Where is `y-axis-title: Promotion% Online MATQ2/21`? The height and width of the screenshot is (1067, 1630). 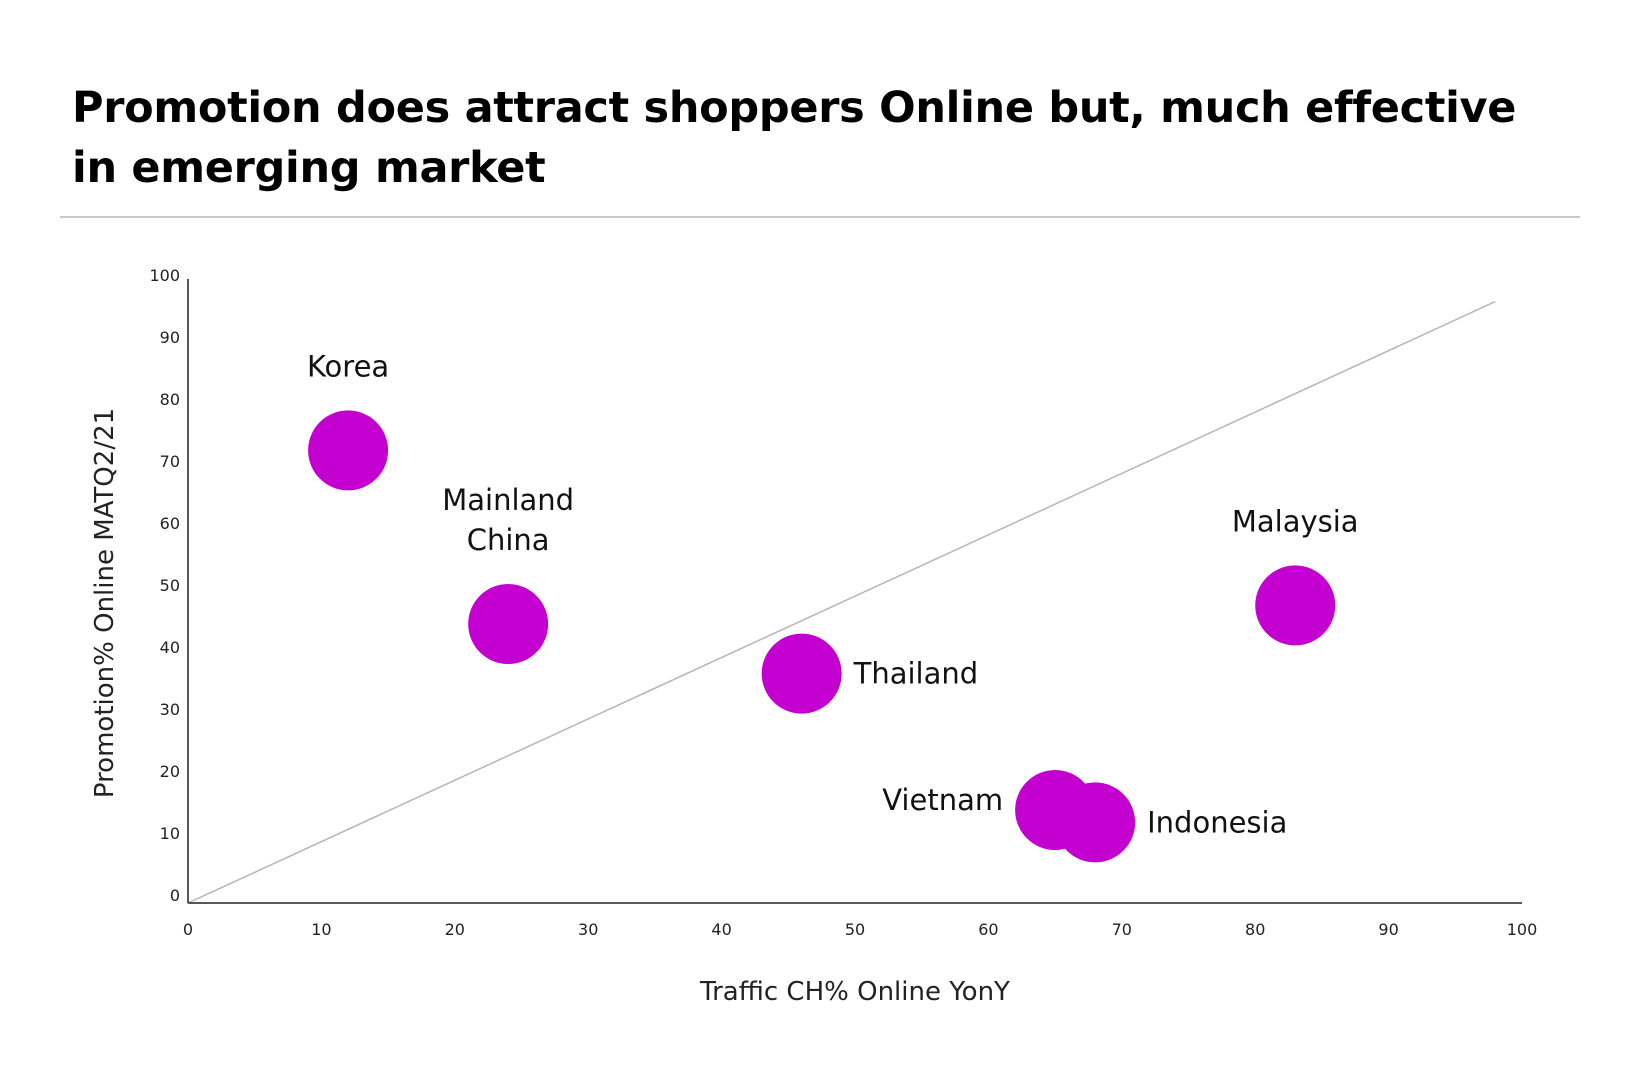 y-axis-title: Promotion% Online MATQ2/21 is located at coordinates (105, 603).